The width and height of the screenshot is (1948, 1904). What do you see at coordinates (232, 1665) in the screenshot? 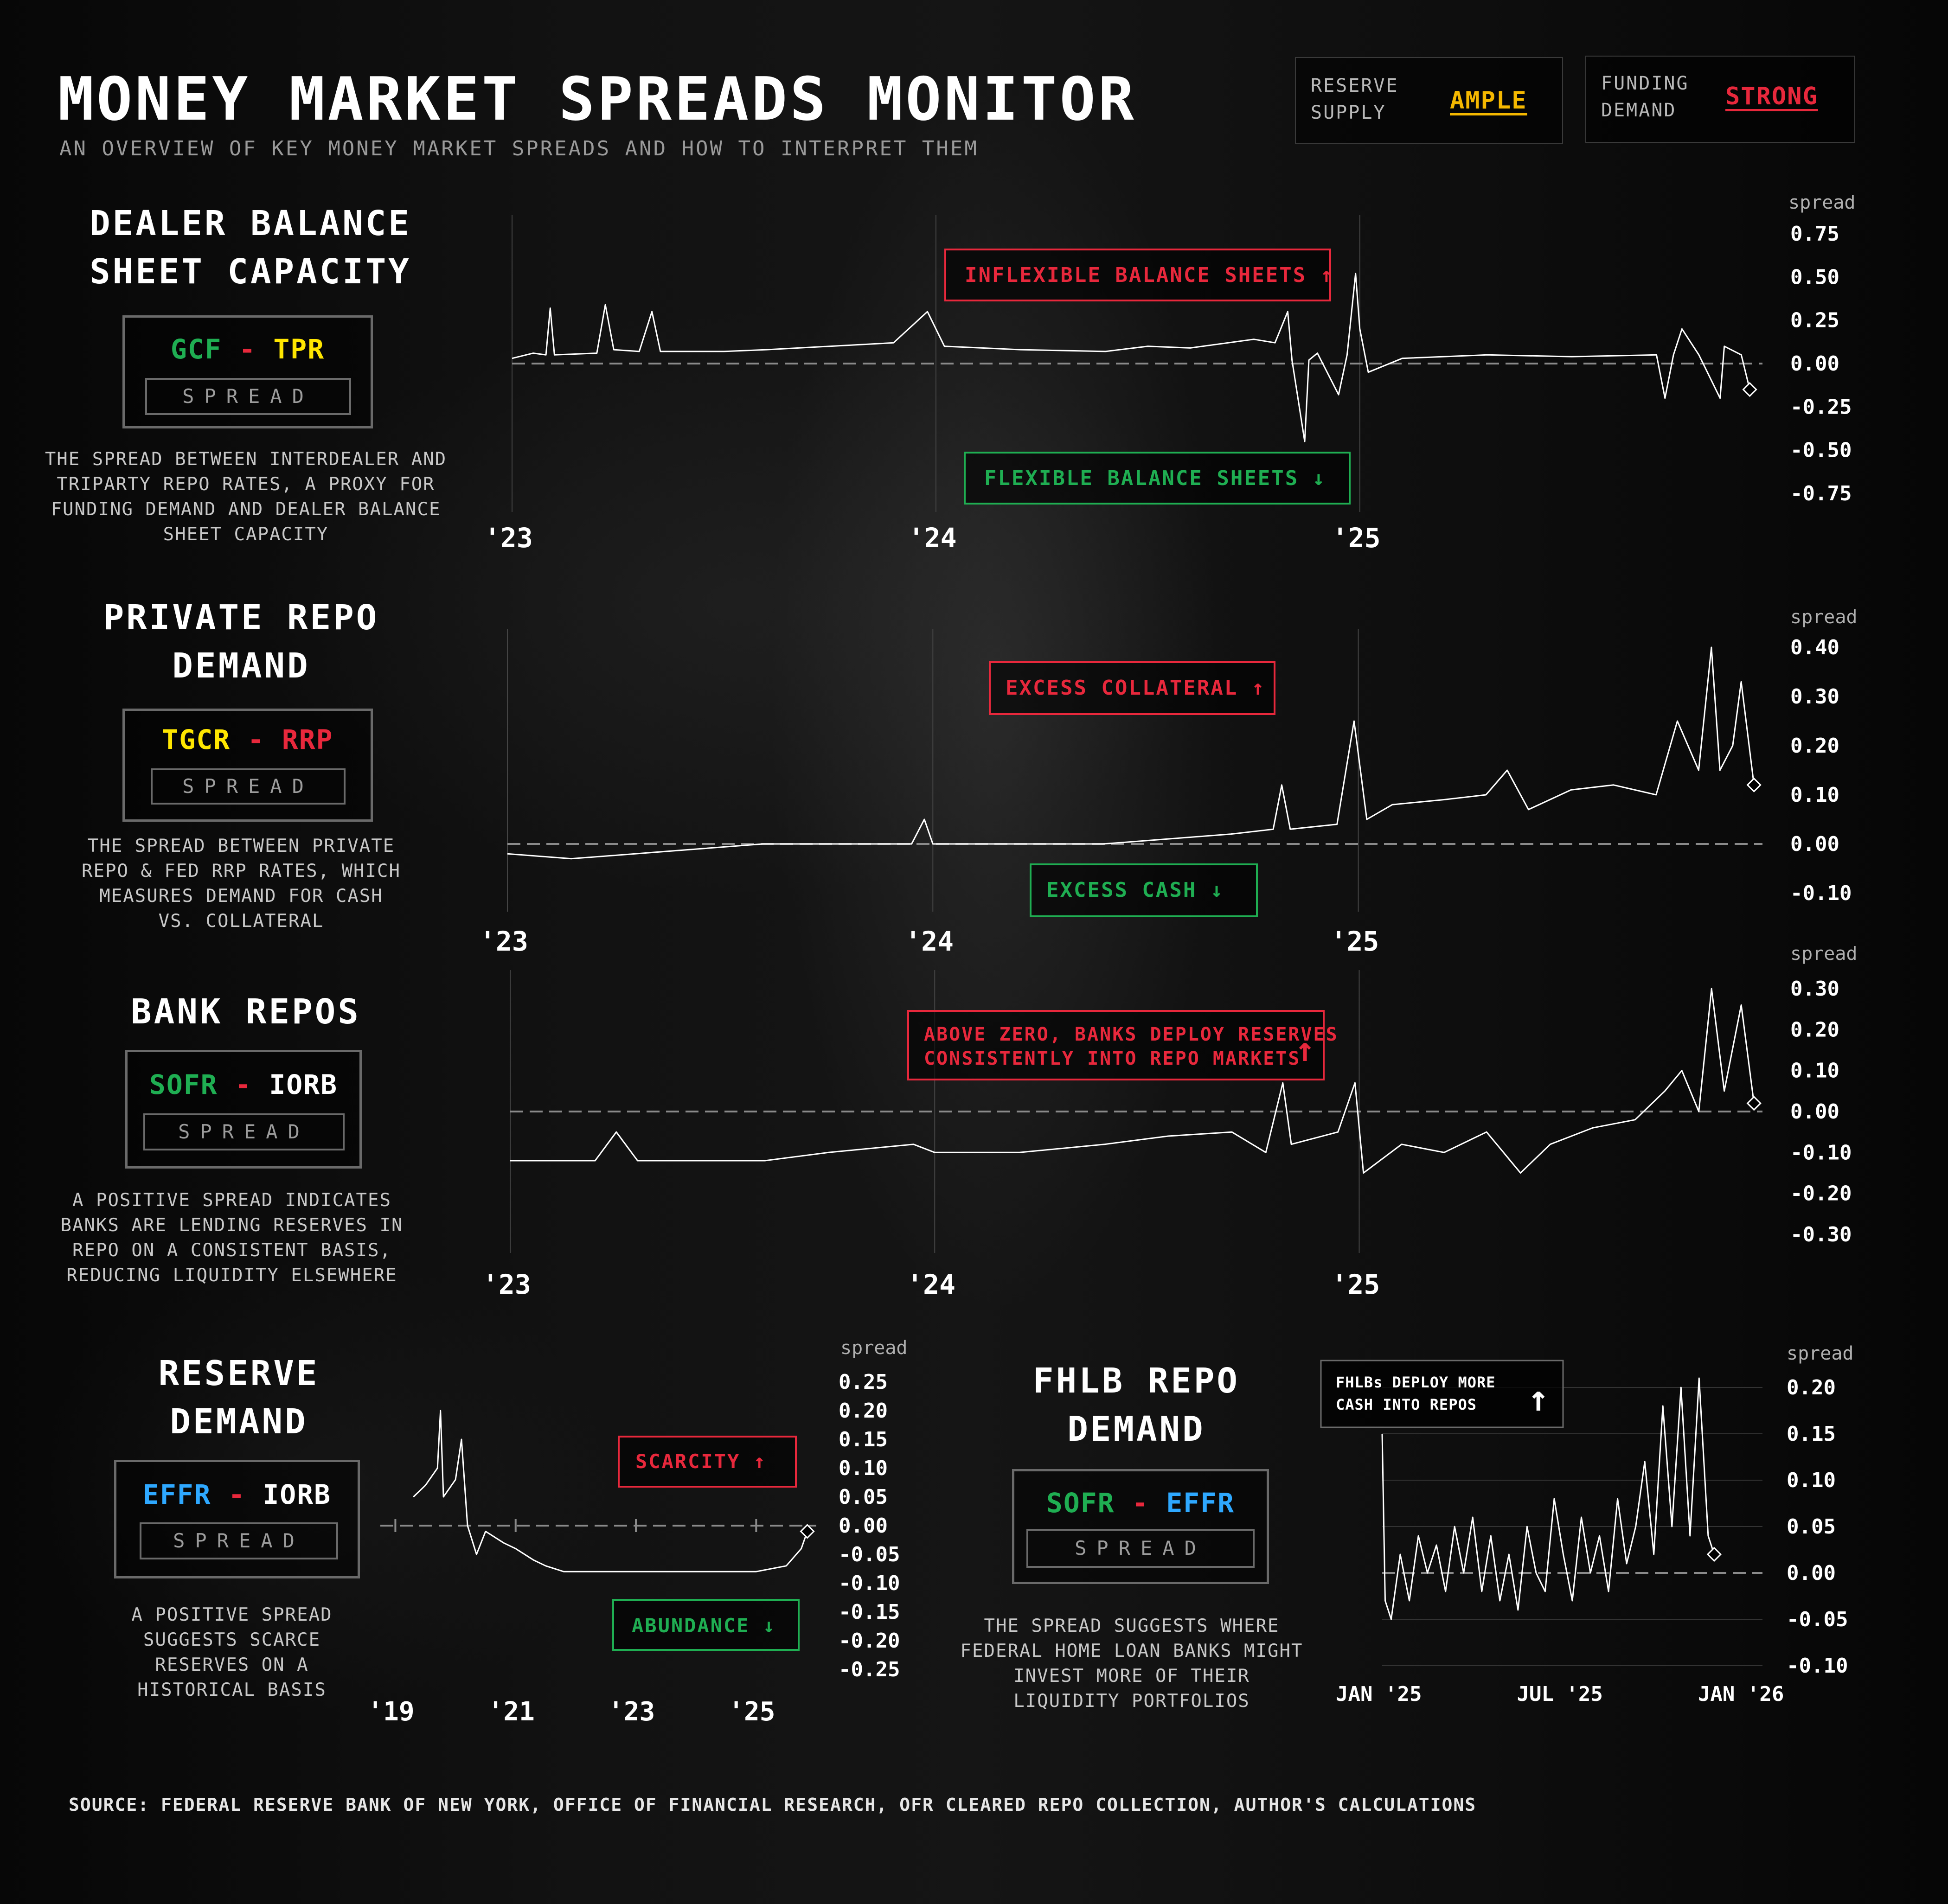
I see `reserve-desc-line-3: RESERVES ON A` at bounding box center [232, 1665].